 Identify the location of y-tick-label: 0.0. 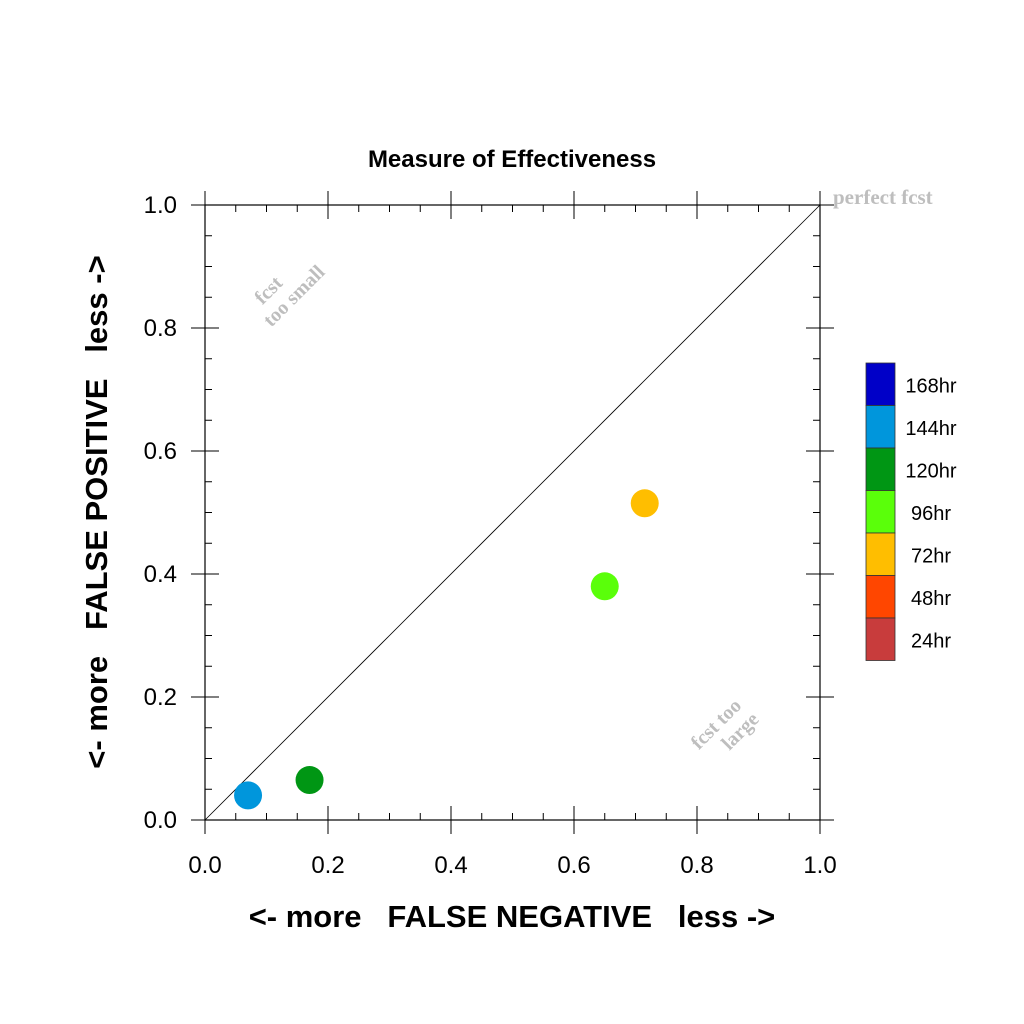
(160, 820).